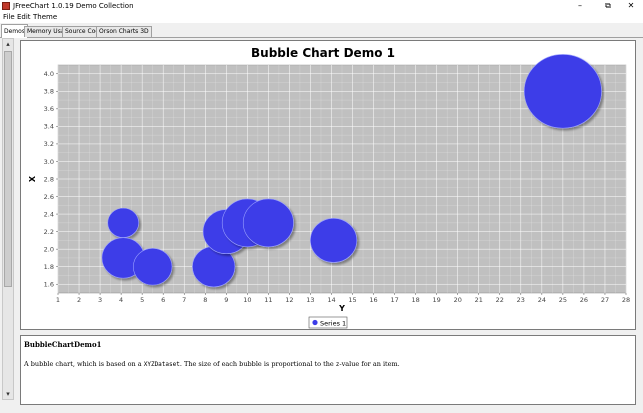 The width and height of the screenshot is (643, 413). Describe the element at coordinates (521, 300) in the screenshot. I see `x-tick-label: 23` at that location.